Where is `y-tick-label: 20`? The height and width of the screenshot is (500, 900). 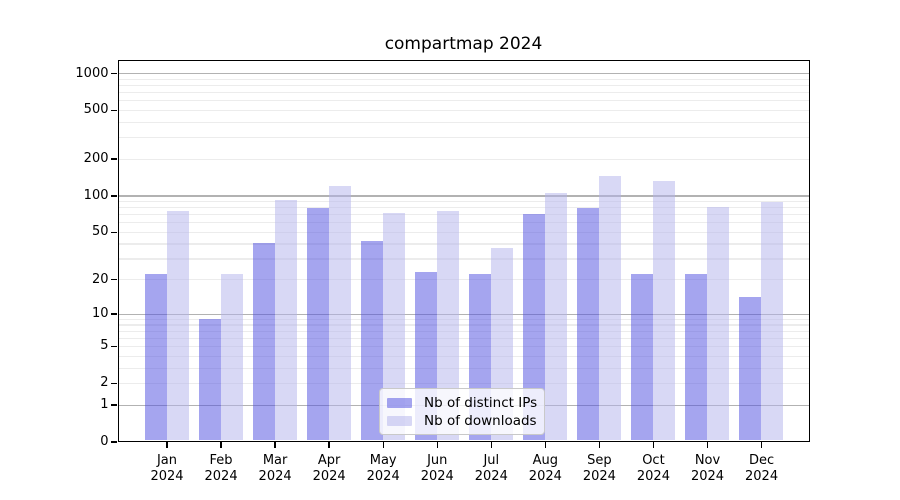
y-tick-label: 20 is located at coordinates (100, 279).